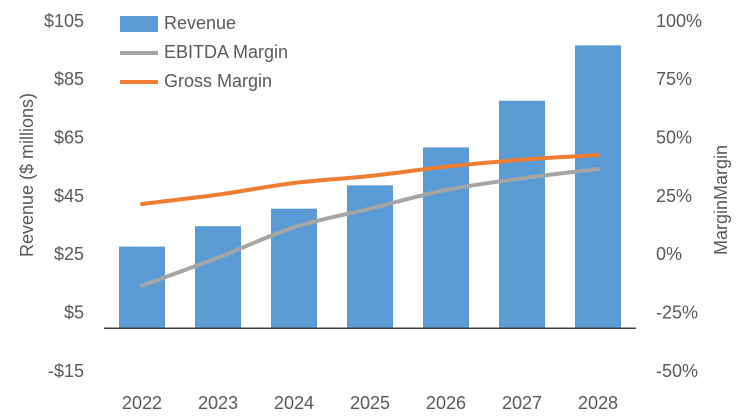 The height and width of the screenshot is (419, 740). What do you see at coordinates (522, 403) in the screenshot?
I see `x-tick-label: 2027` at bounding box center [522, 403].